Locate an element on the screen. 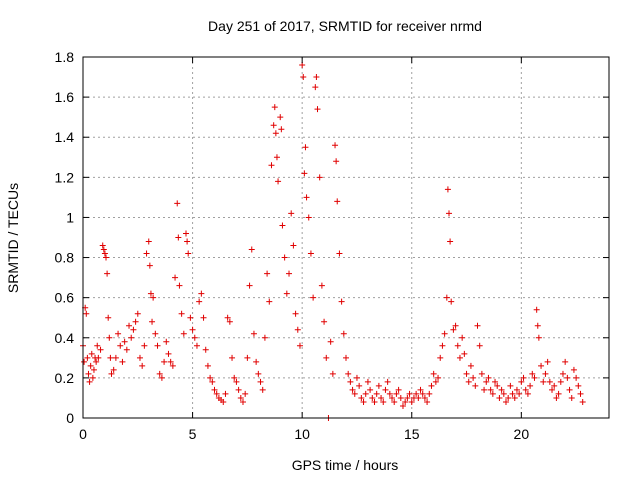  x-tick-label: 20 is located at coordinates (522, 434).